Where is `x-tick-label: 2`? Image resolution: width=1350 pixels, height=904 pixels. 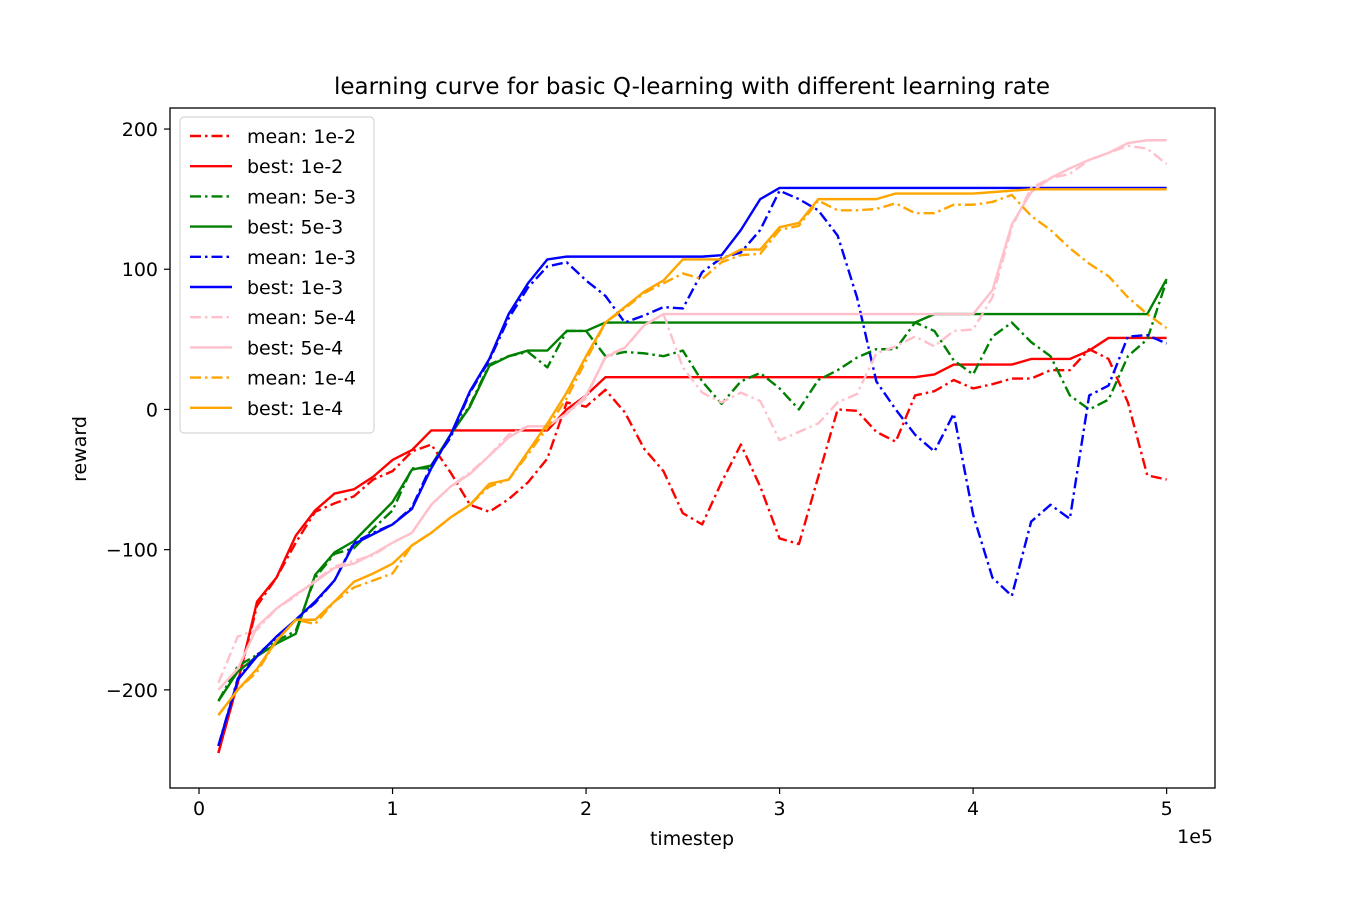 x-tick-label: 2 is located at coordinates (586, 809).